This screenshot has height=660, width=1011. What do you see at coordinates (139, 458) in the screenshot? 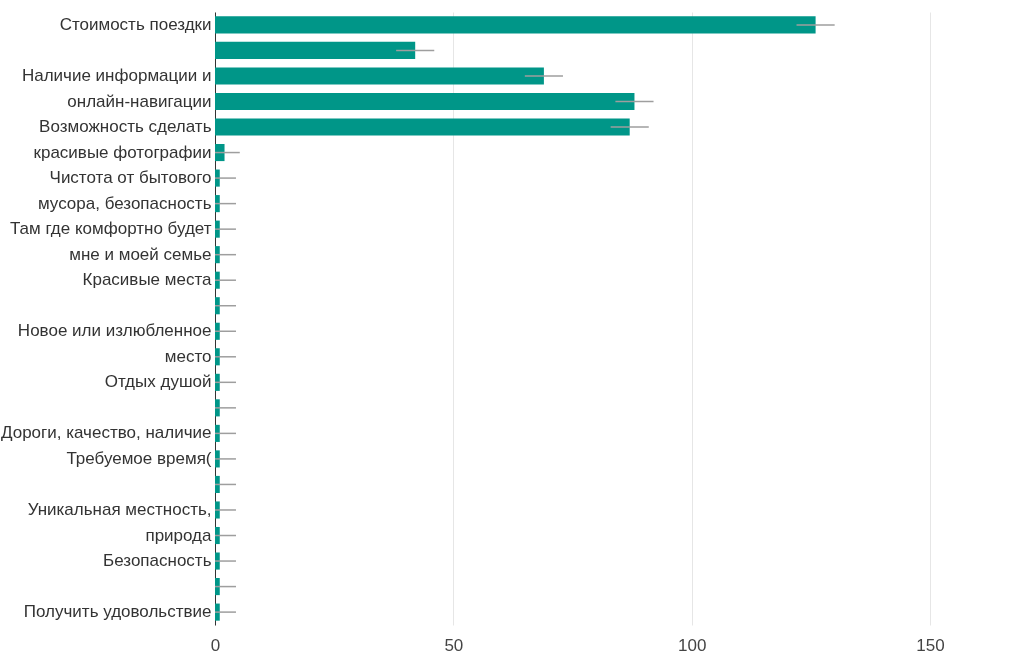
I see `y-tick-label: Требуемое время(` at bounding box center [139, 458].